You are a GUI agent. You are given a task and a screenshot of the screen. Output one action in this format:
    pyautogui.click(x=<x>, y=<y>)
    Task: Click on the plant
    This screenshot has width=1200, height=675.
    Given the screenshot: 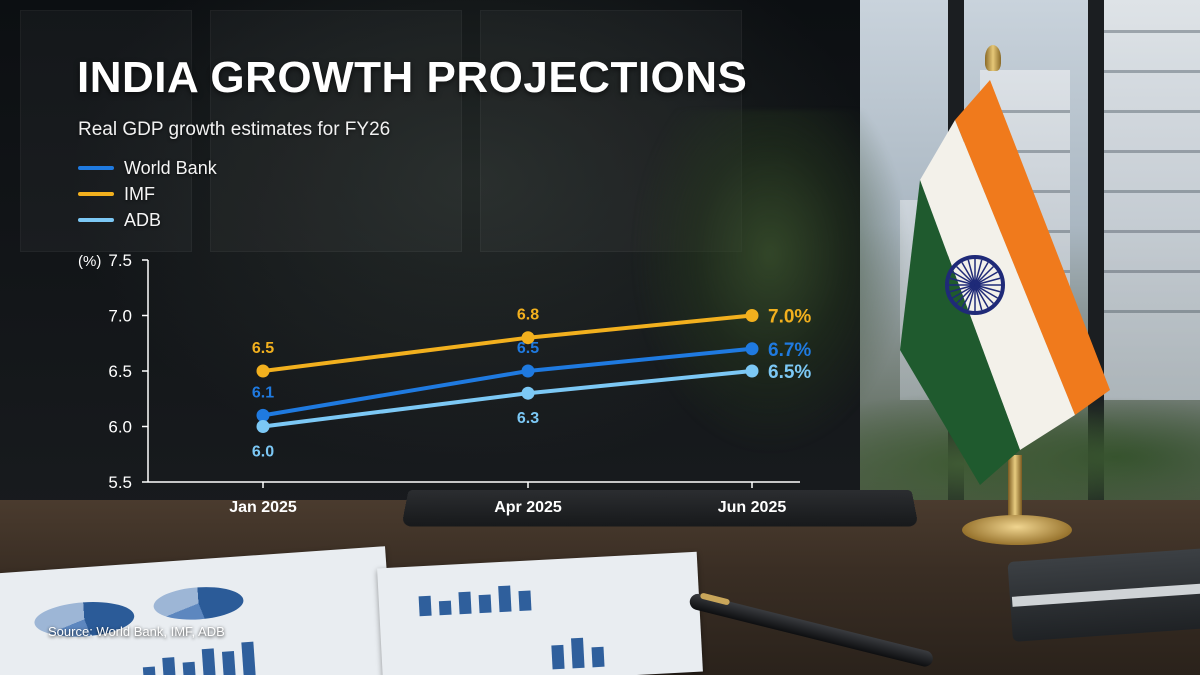 What is the action you would take?
    pyautogui.click(x=770, y=290)
    